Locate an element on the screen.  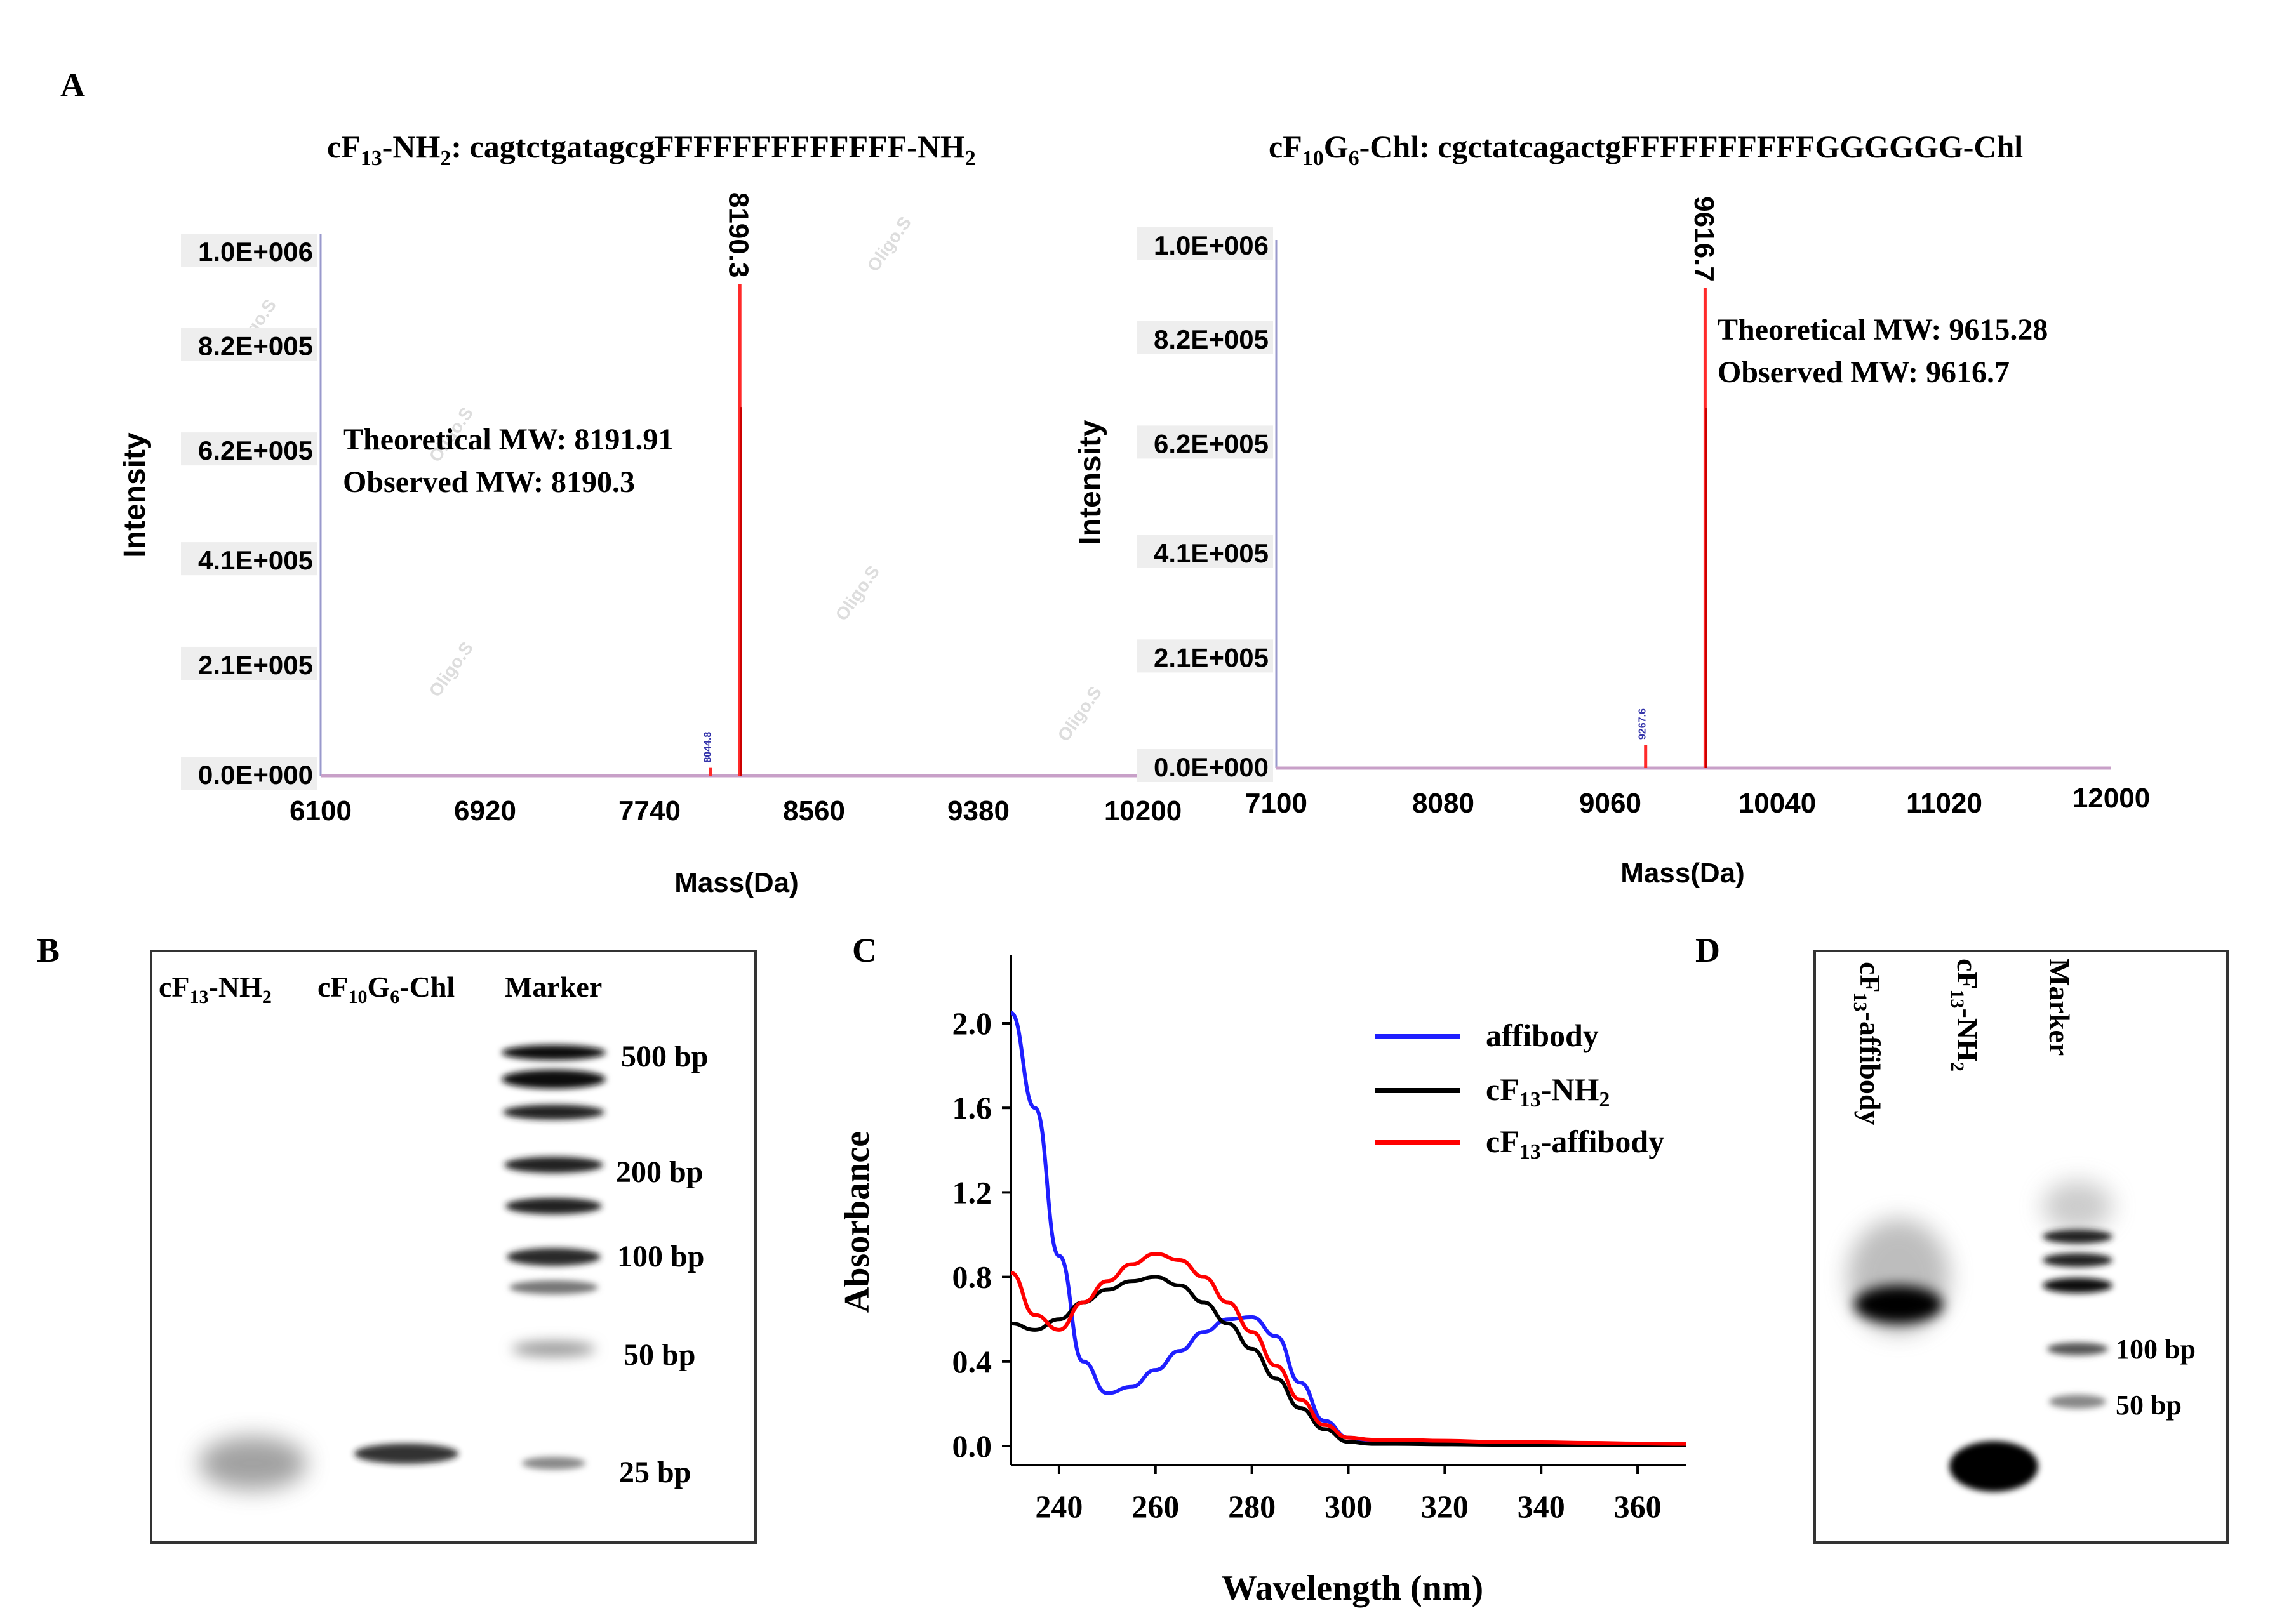
x-tick-label: 12000 is located at coordinates (2111, 799).